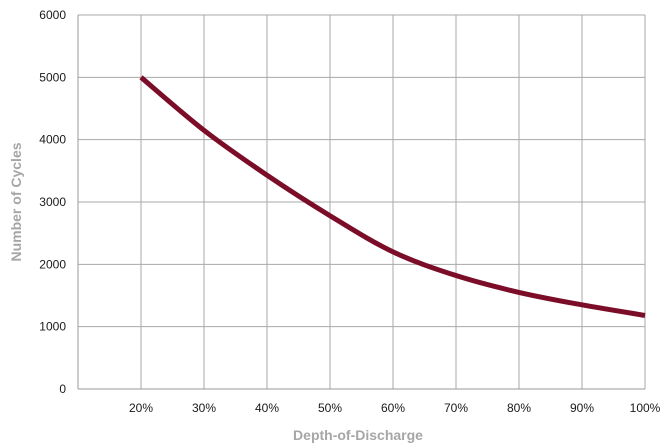 This screenshot has width=664, height=447. What do you see at coordinates (52, 327) in the screenshot?
I see `y-tick-label: 1000` at bounding box center [52, 327].